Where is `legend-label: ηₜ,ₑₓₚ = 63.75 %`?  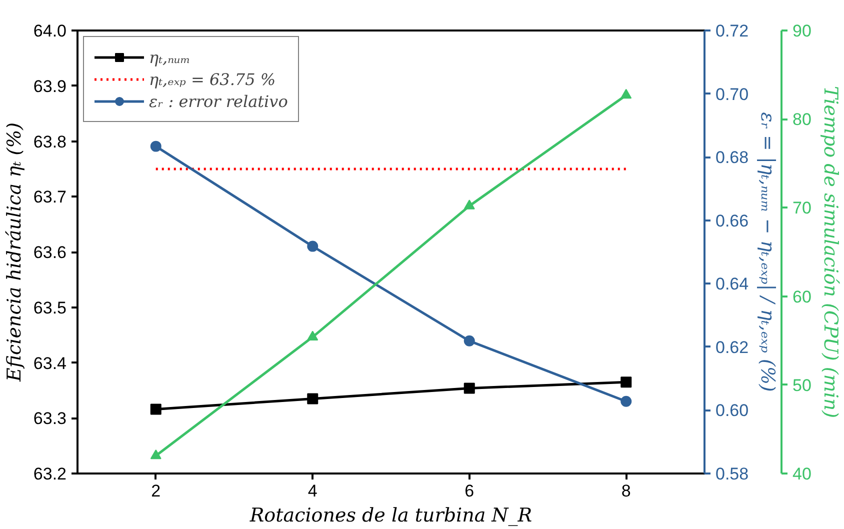
legend-label: ηₜ,ₑₓₚ = 63.75 % is located at coordinates (212, 79).